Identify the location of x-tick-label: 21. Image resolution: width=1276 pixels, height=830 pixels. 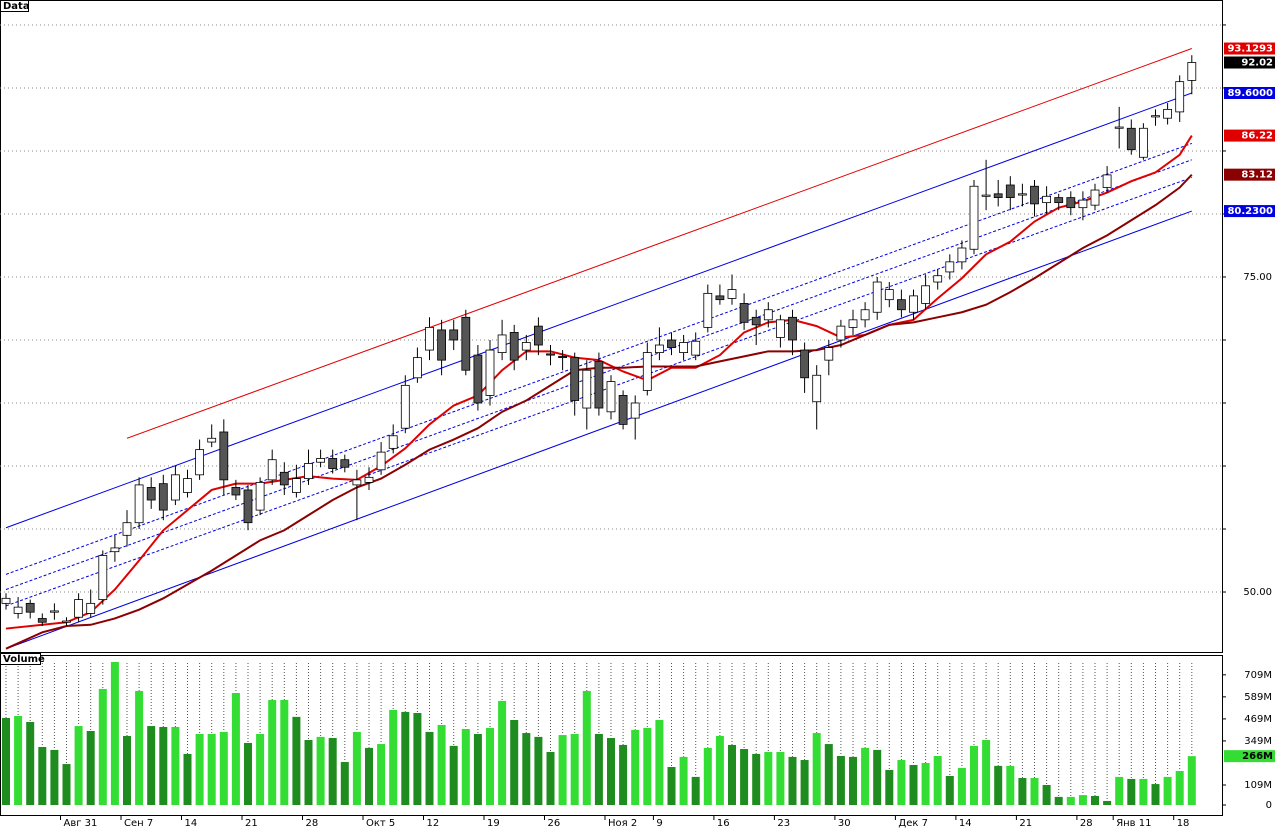
(1025, 823).